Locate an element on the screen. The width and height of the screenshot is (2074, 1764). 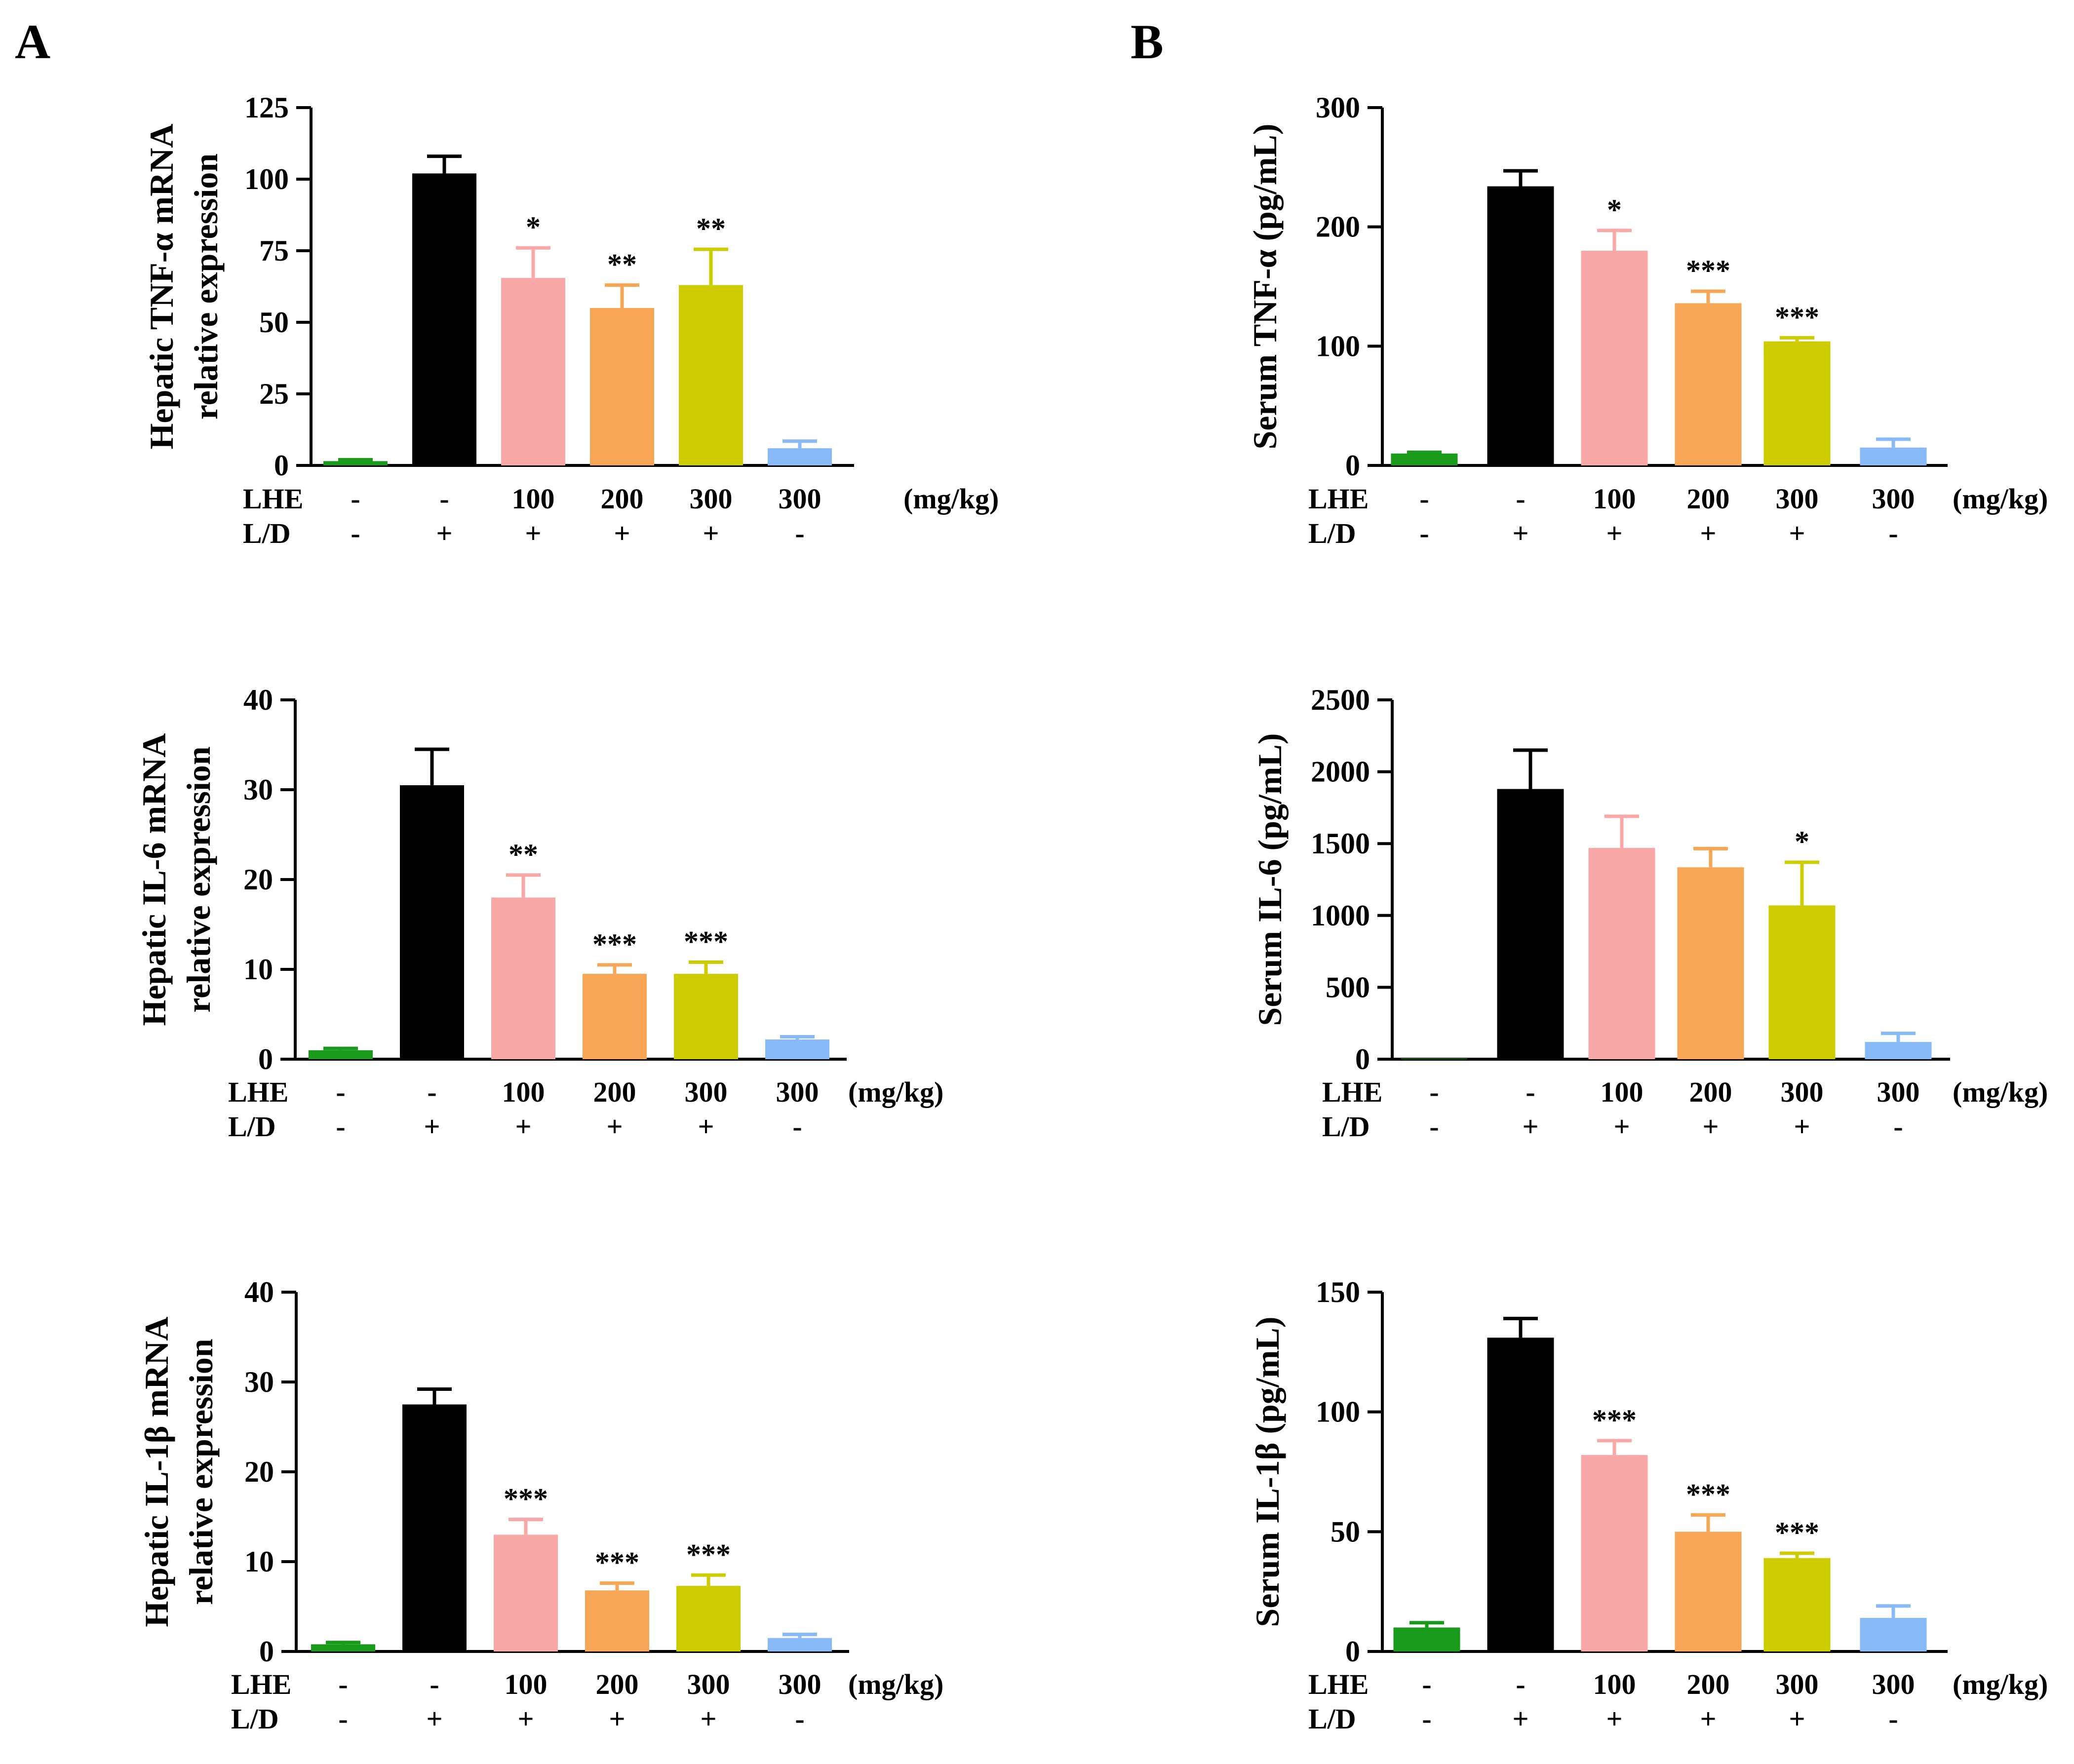
y-tick-label: 30 is located at coordinates (259, 1382).